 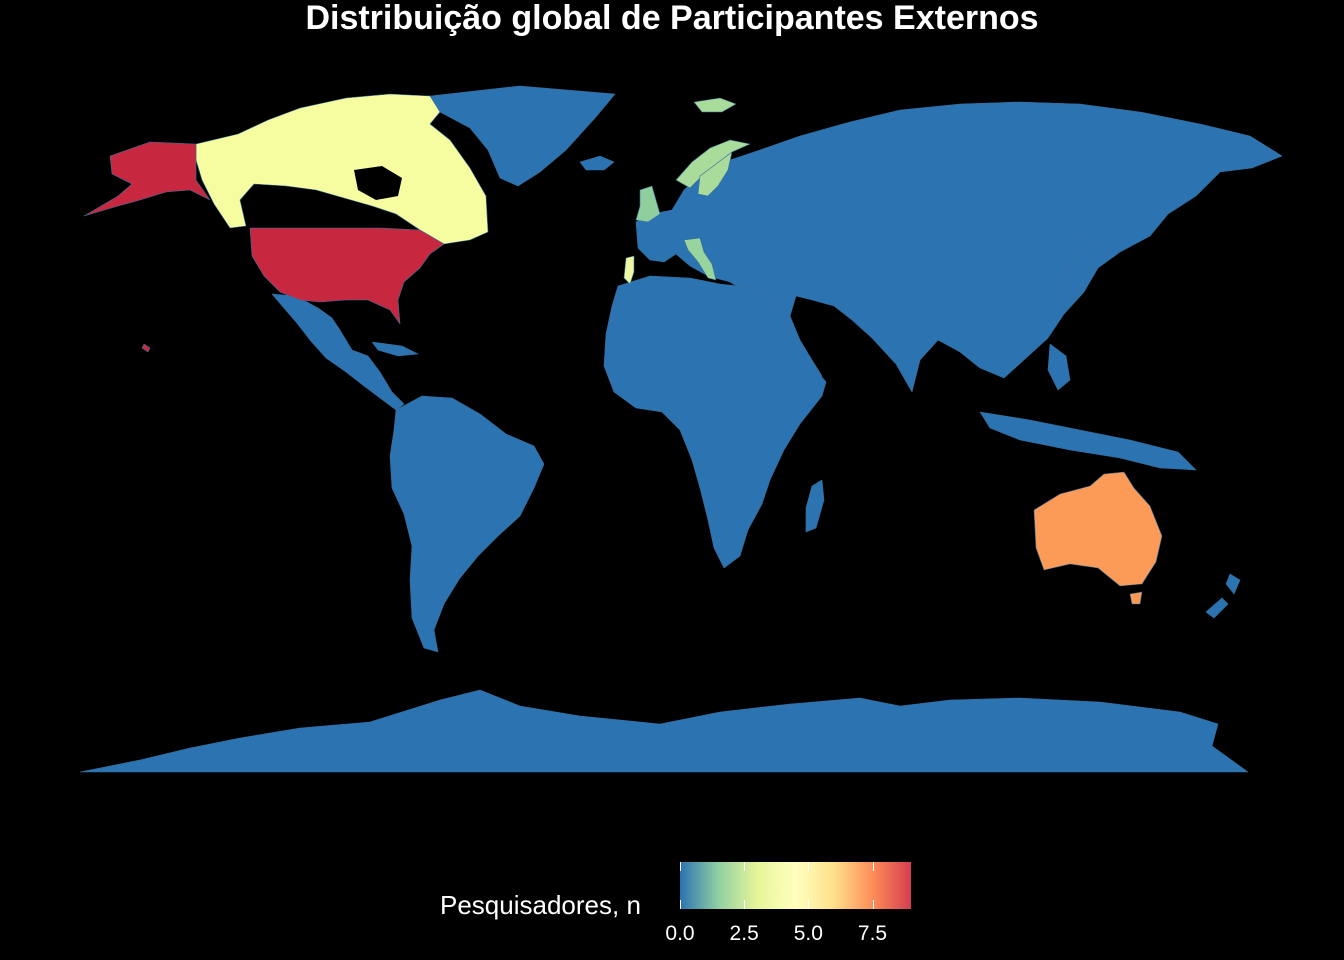 I want to click on region-hawaii, so click(x=146, y=348).